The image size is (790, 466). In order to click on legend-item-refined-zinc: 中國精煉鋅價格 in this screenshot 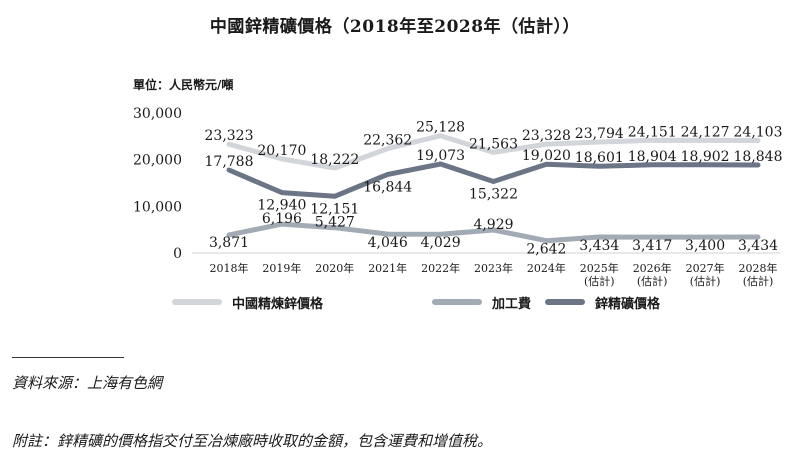, I will do `click(247, 302)`.